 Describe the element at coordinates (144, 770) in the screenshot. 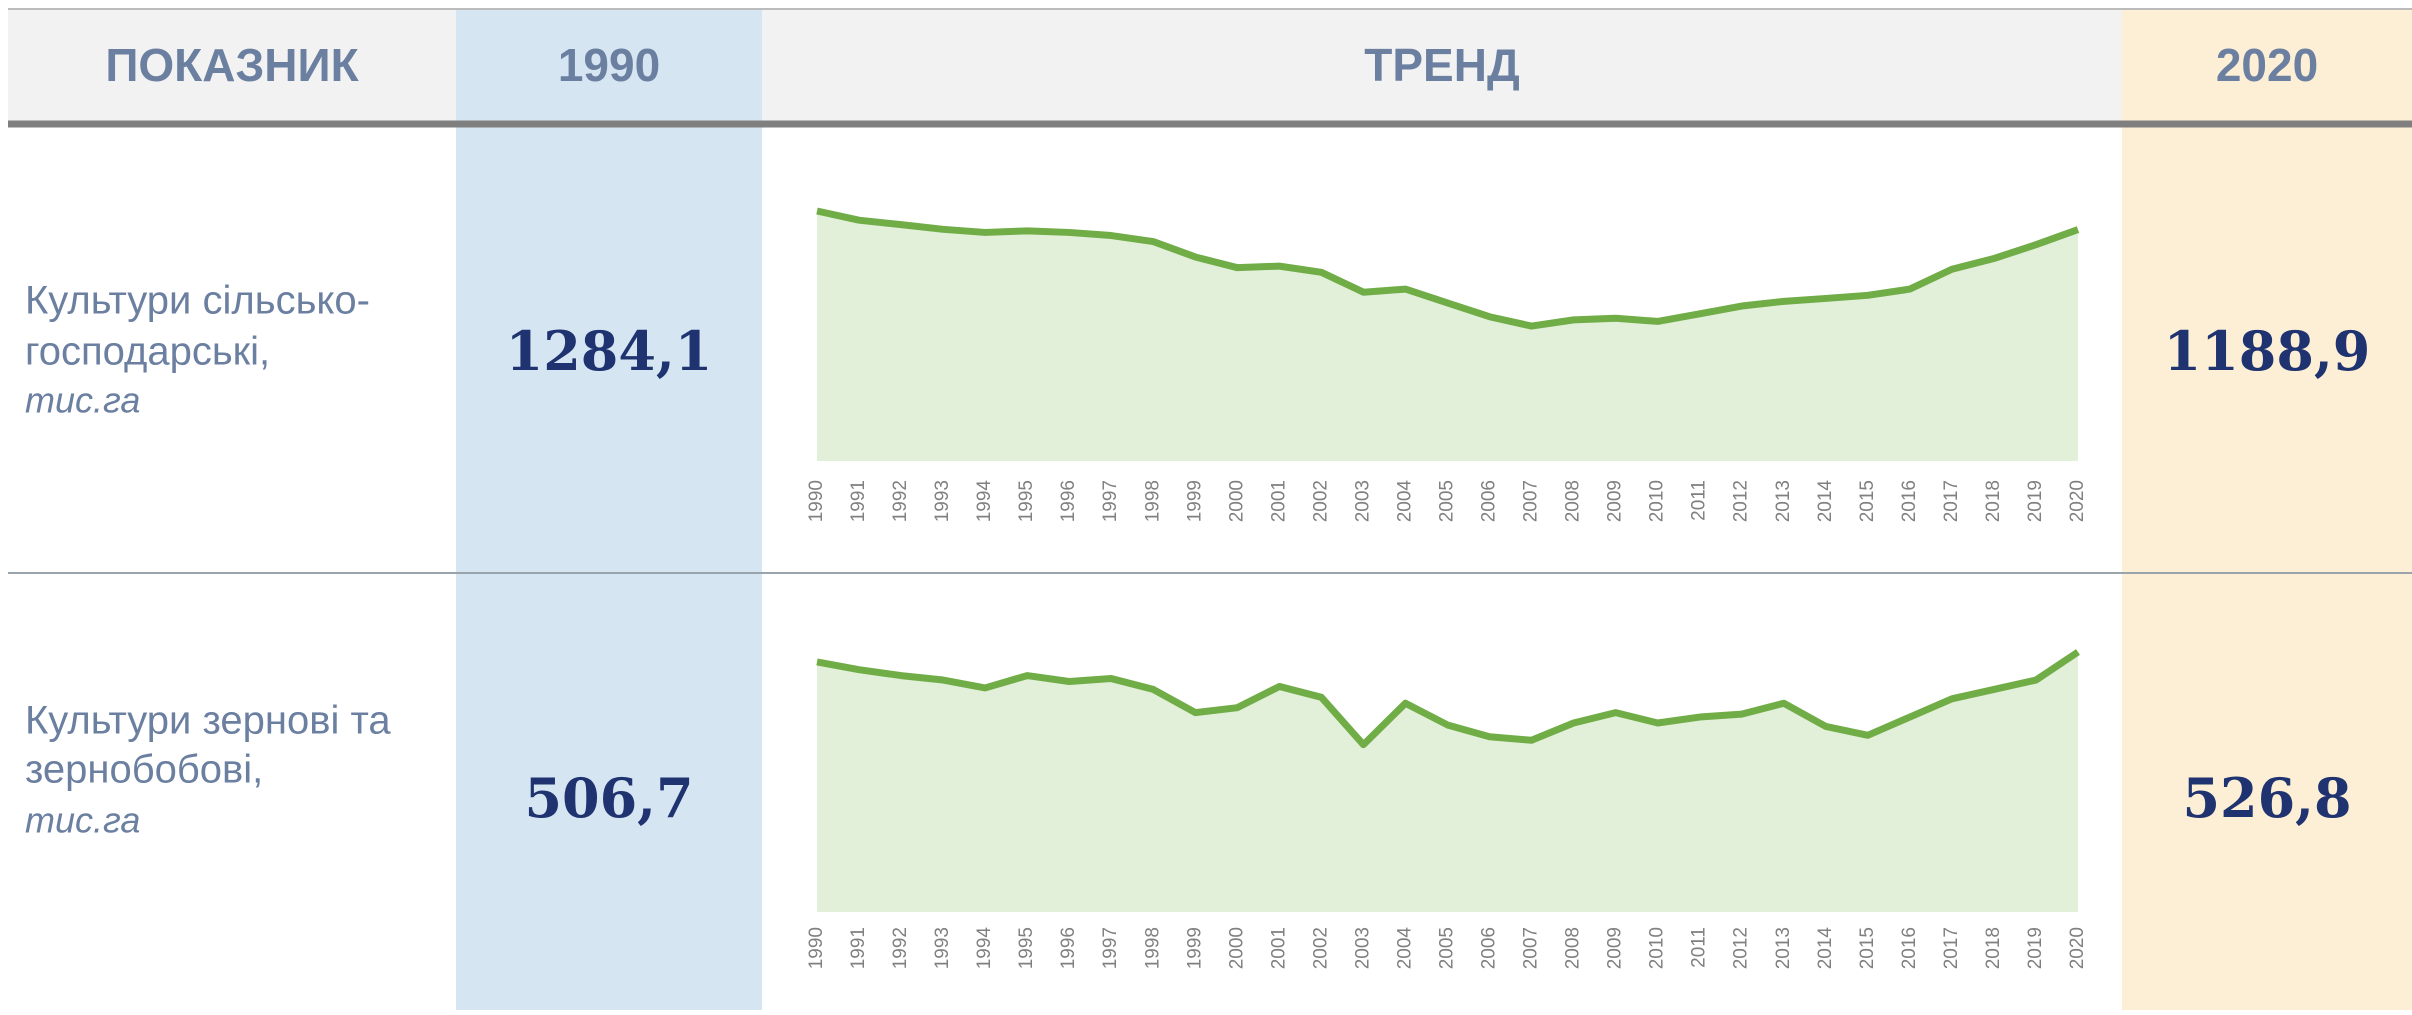

I see `row-label: зернобобові,` at that location.